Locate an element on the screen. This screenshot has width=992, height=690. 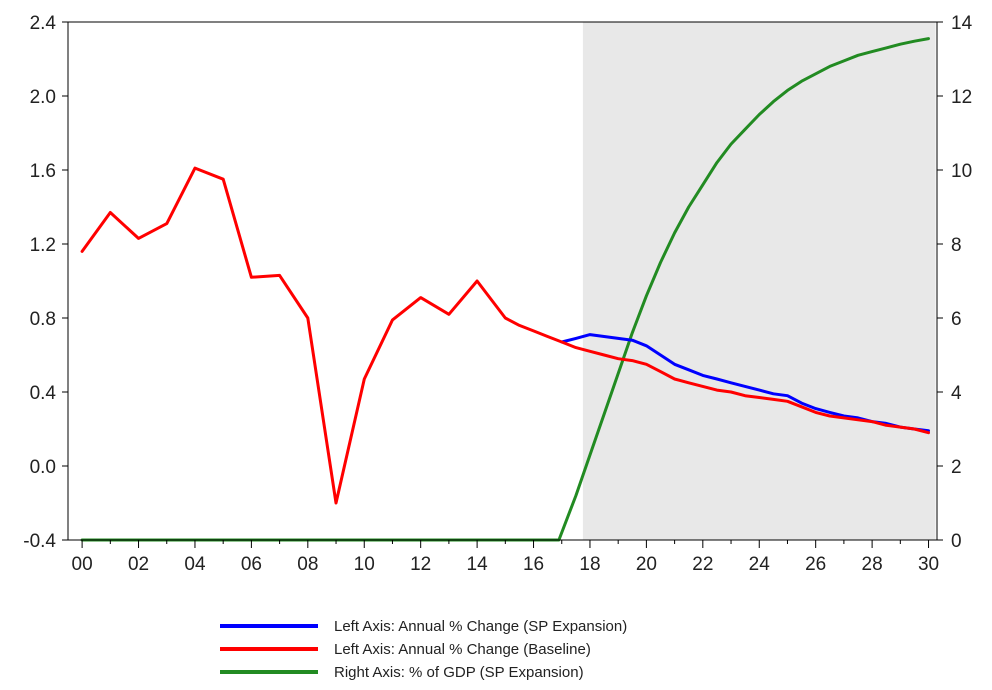
x-tick-label: 28 is located at coordinates (872, 564).